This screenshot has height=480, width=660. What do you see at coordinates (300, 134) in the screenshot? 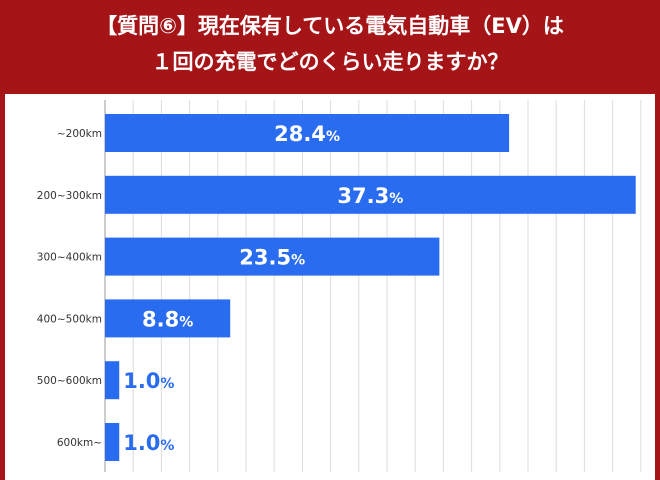
I see `value-number: 28.4` at bounding box center [300, 134].